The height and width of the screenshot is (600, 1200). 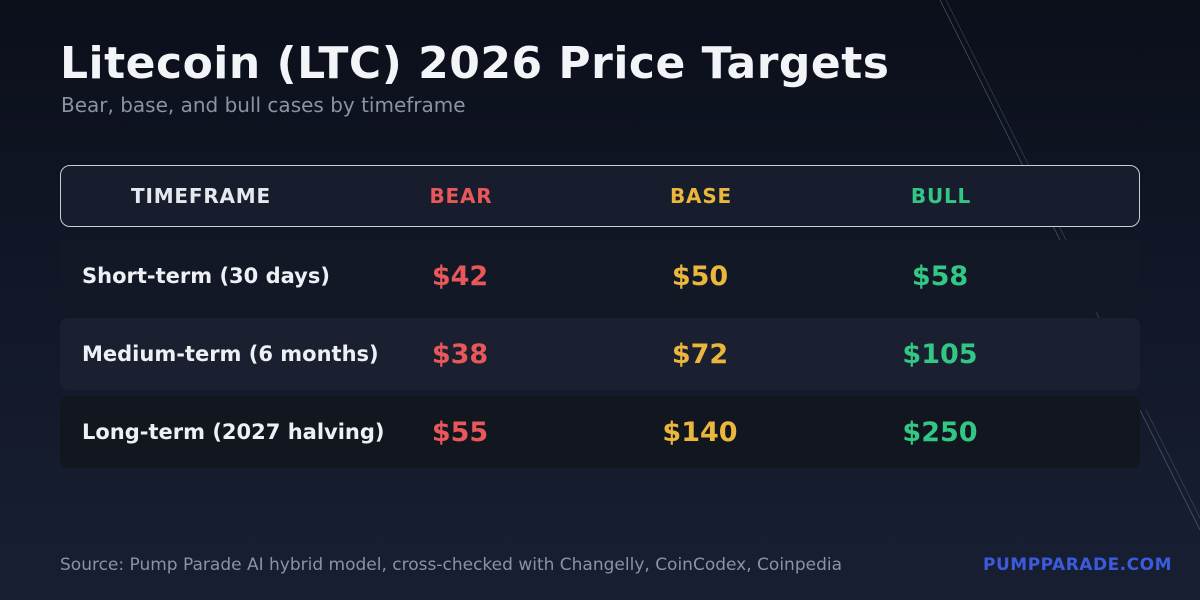 What do you see at coordinates (700, 276) in the screenshot?
I see `base-value: $50` at bounding box center [700, 276].